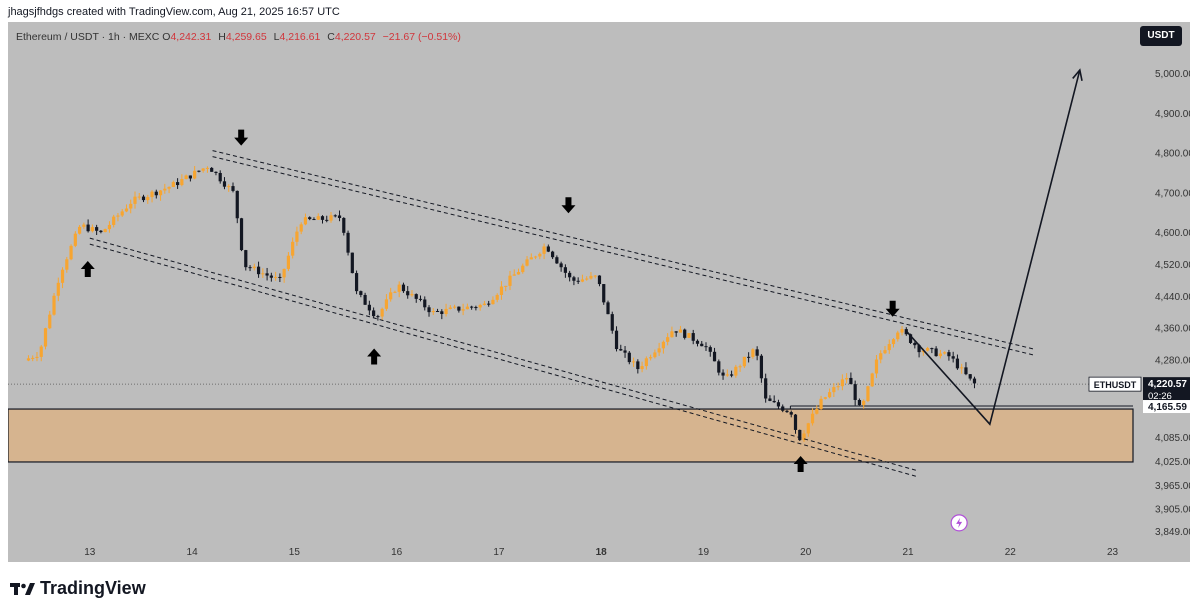 The image size is (1200, 613). I want to click on demand-zone, so click(571, 435).